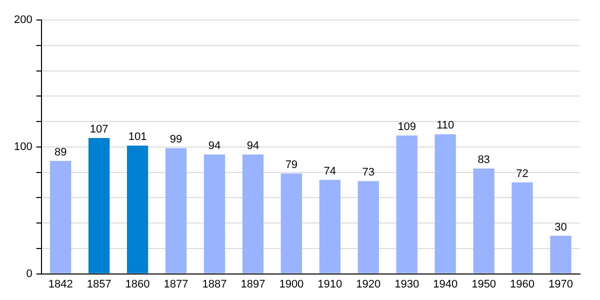  I want to click on y-tick-label: 0, so click(29, 274).